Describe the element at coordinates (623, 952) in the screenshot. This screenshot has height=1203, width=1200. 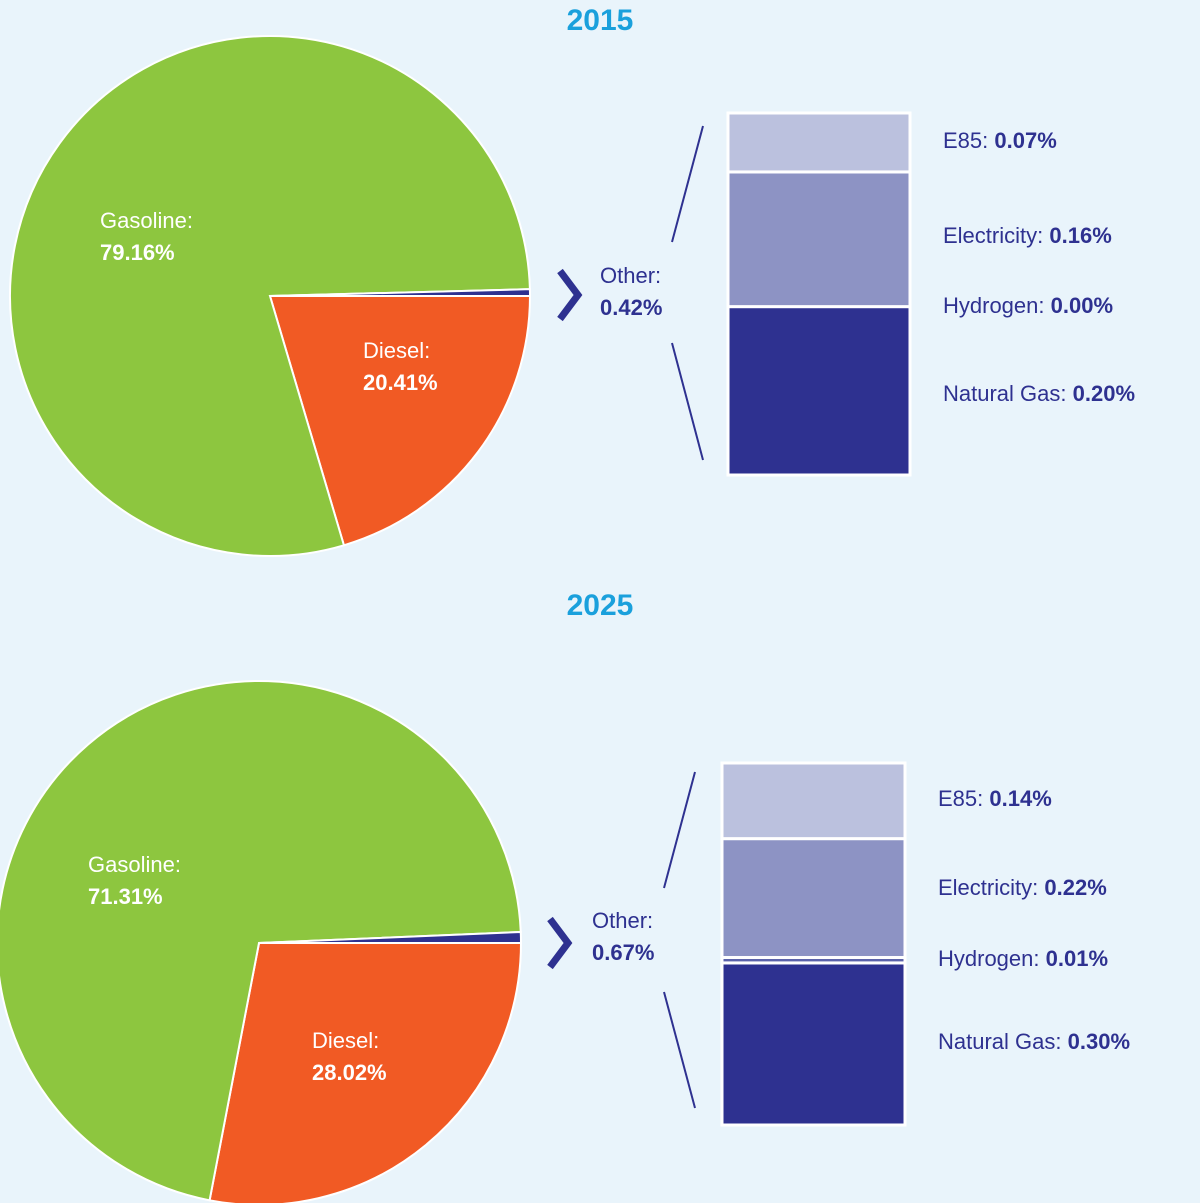
I see `slice-value-label: 0.67%` at that location.